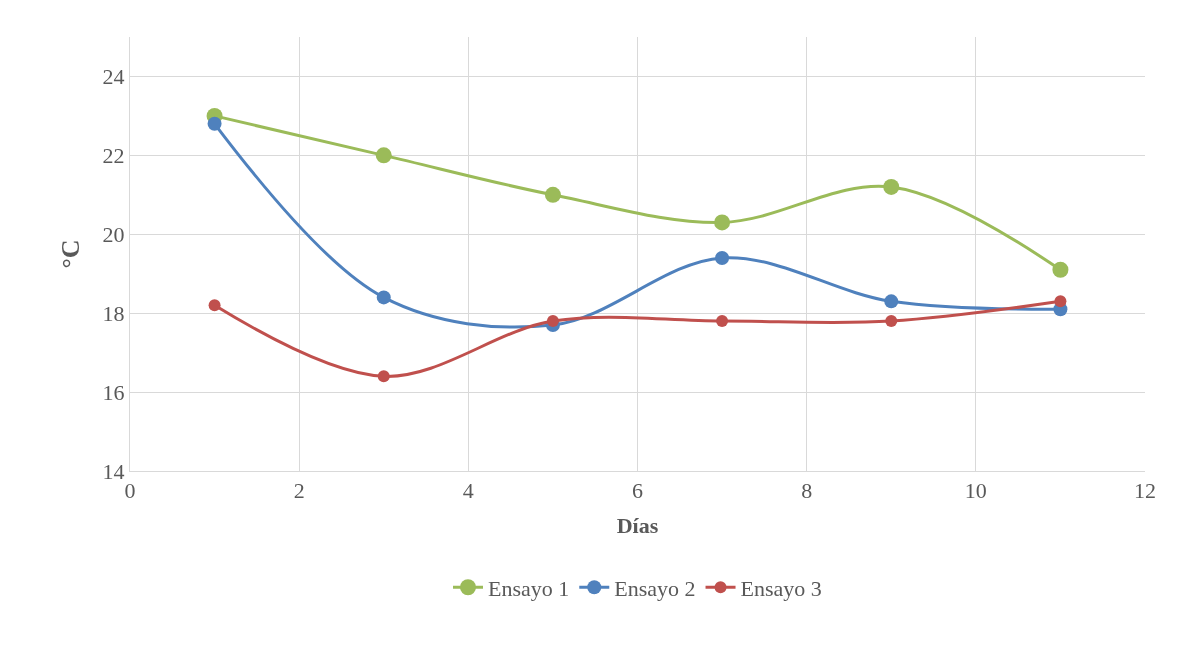  I want to click on y-tick-label: 18, so click(113, 313).